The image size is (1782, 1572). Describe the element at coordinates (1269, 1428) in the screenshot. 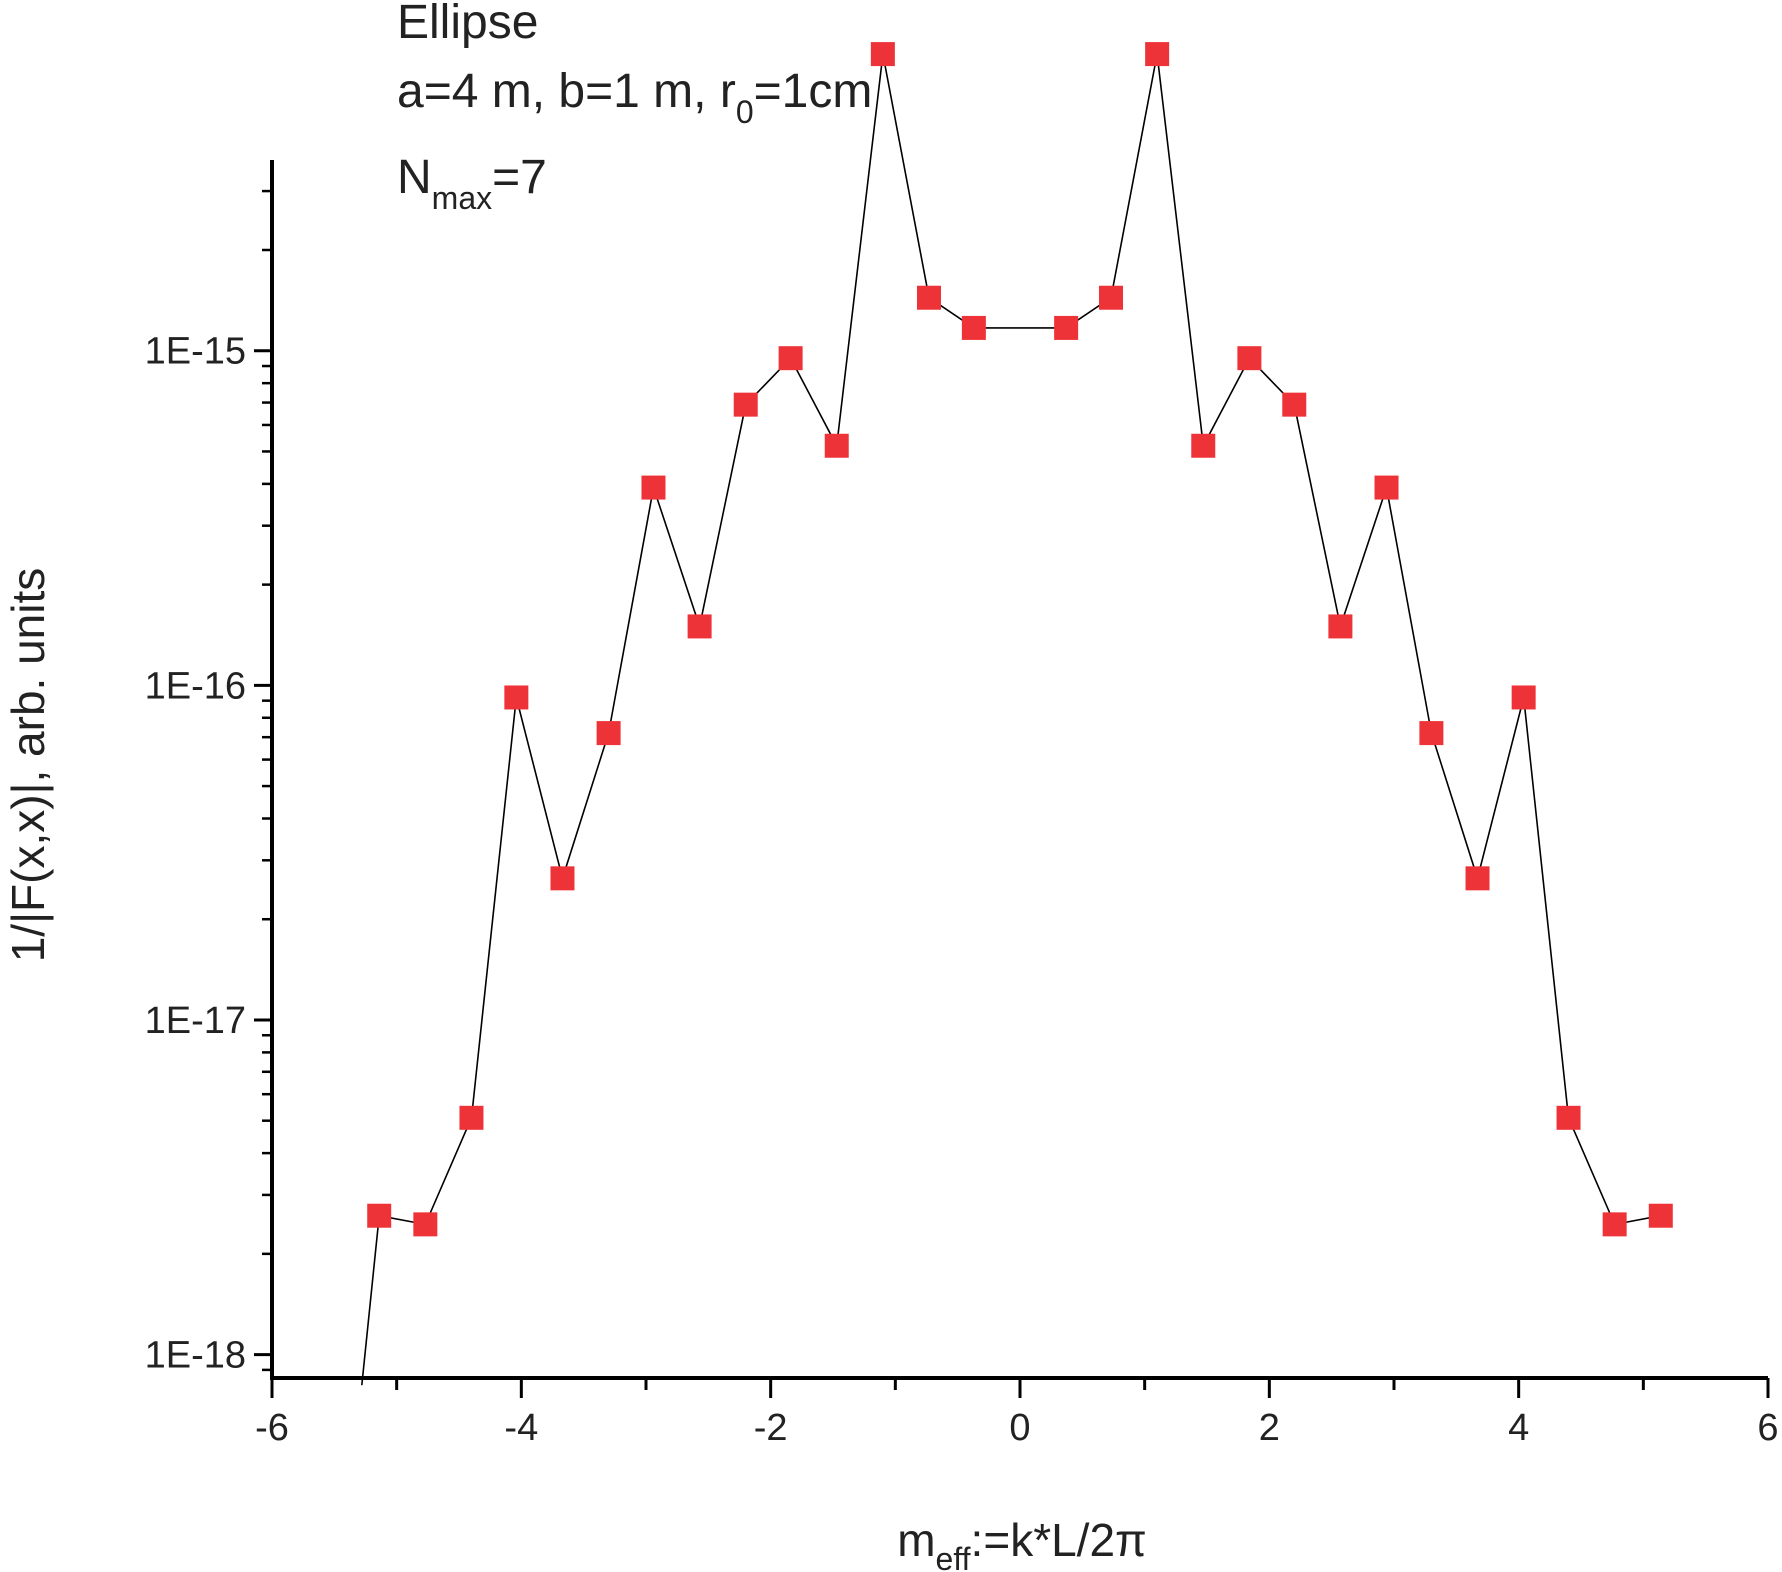

I see `x-tick-label: 2` at that location.